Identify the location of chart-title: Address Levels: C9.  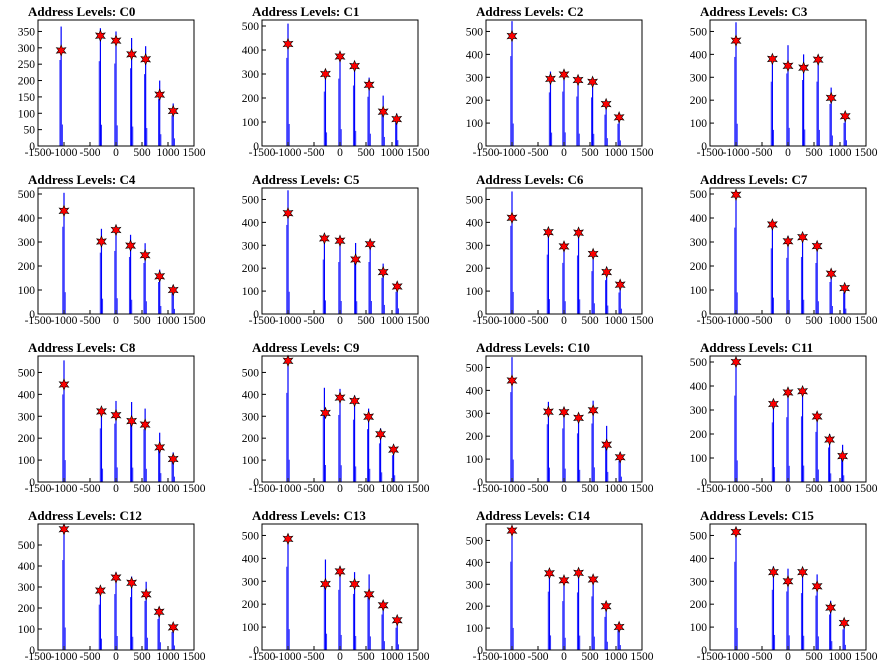
(306, 347).